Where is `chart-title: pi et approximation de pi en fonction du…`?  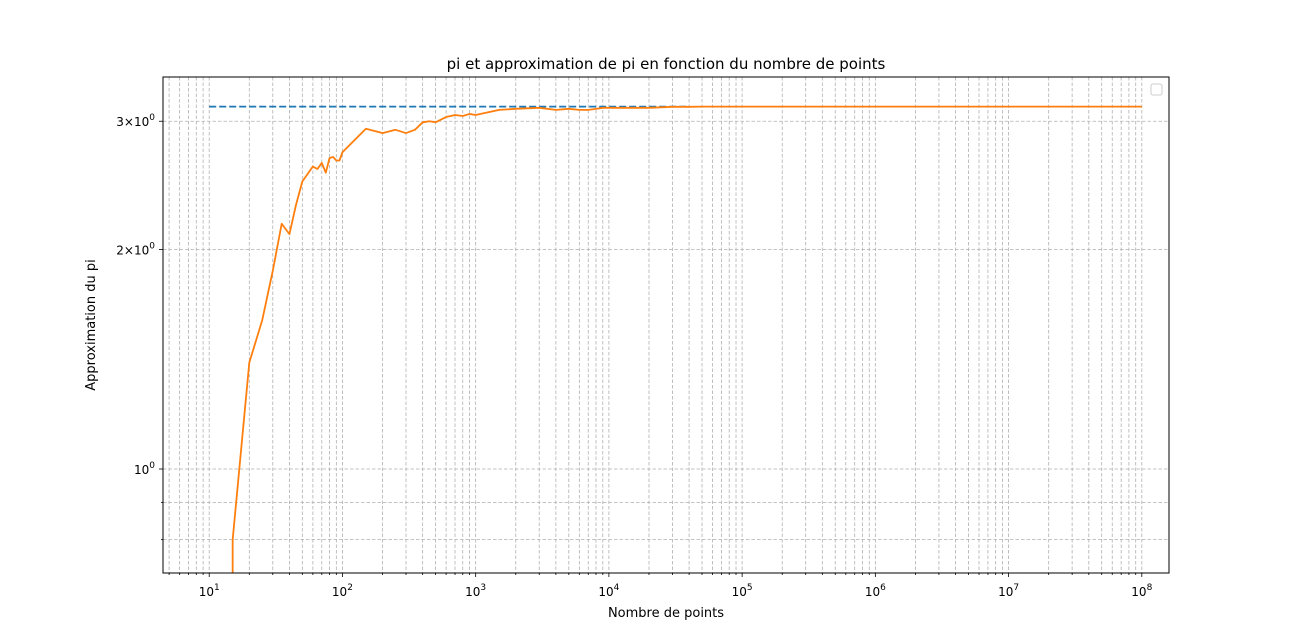
chart-title: pi et approximation de pi en fonction du… is located at coordinates (666, 64).